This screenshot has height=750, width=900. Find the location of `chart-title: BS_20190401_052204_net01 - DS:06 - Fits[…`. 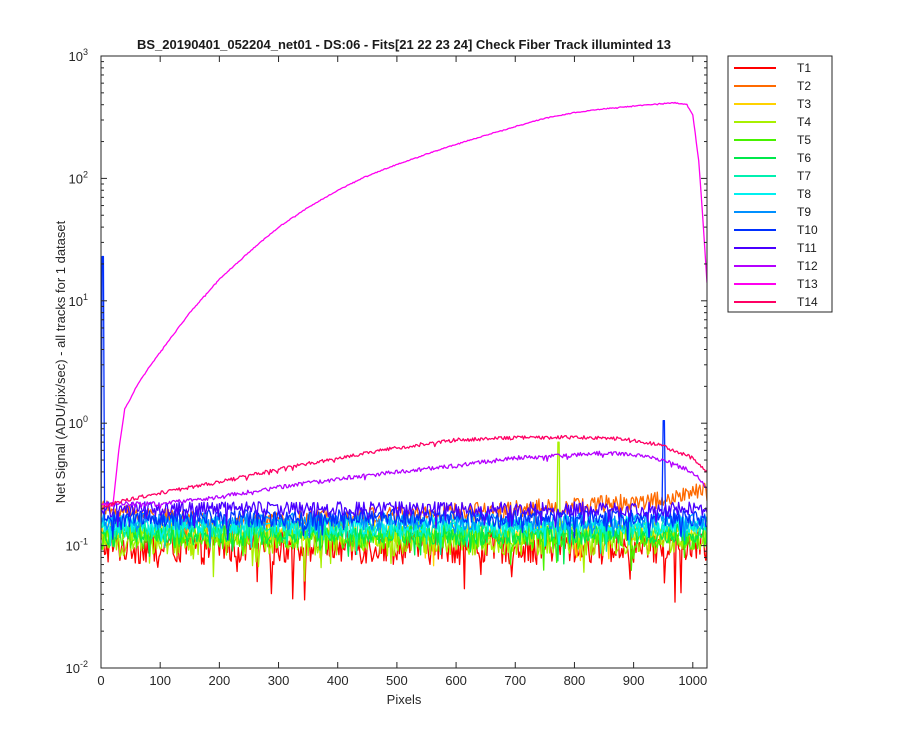

chart-title: BS_20190401_052204_net01 - DS:06 - Fits[… is located at coordinates (404, 44).